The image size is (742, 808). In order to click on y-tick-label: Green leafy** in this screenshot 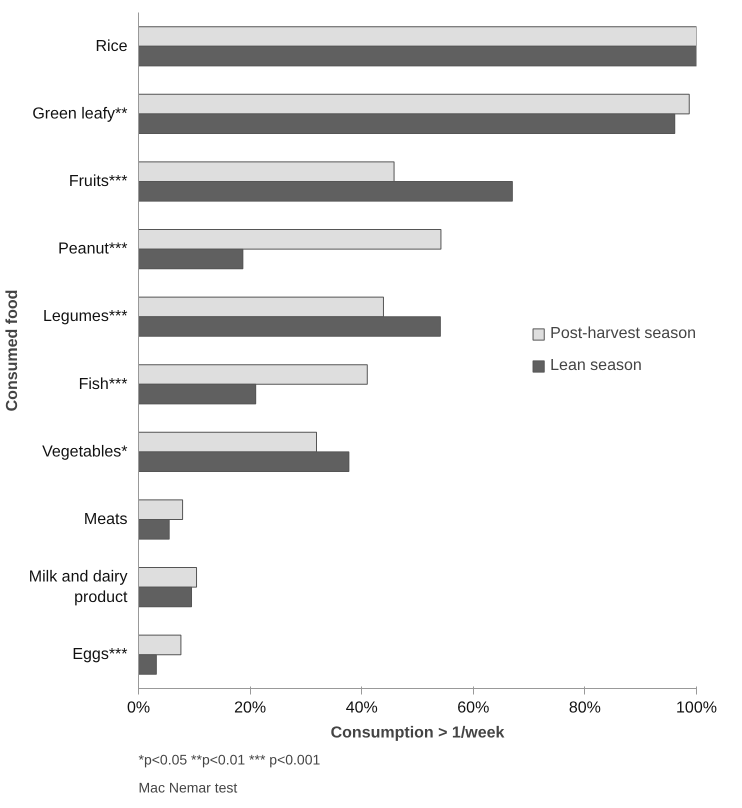, I will do `click(80, 113)`.